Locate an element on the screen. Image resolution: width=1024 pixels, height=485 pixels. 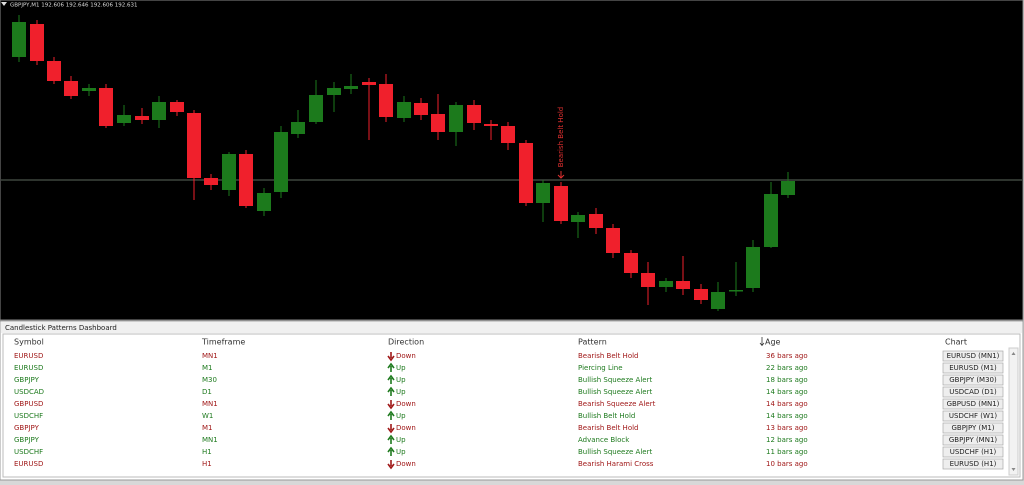
chart-button-label: EURUSD (MN1) is located at coordinates (973, 356).